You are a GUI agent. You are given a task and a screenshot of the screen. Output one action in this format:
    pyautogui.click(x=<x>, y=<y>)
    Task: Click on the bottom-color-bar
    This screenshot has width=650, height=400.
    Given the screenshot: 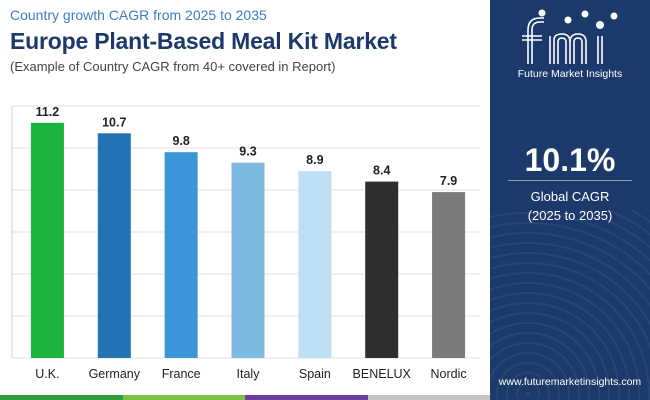 What is the action you would take?
    pyautogui.click(x=245, y=397)
    